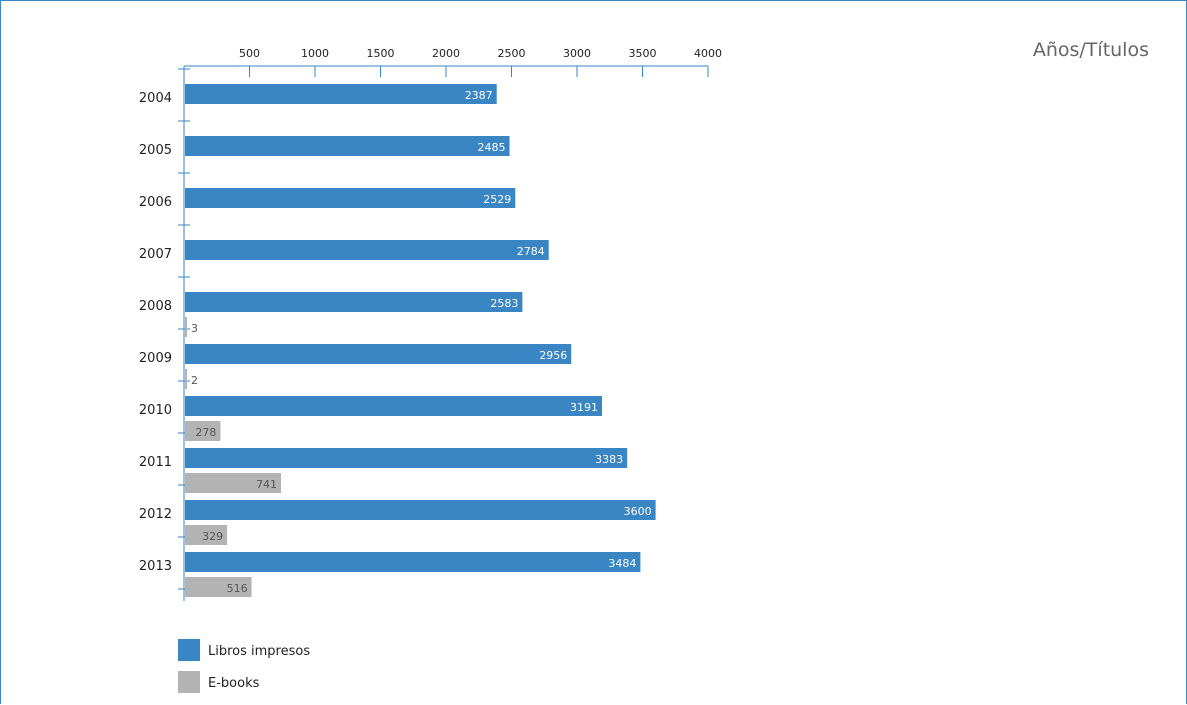 Image resolution: width=1187 pixels, height=705 pixels. What do you see at coordinates (249, 53) in the screenshot?
I see `x-tick-label: 500` at bounding box center [249, 53].